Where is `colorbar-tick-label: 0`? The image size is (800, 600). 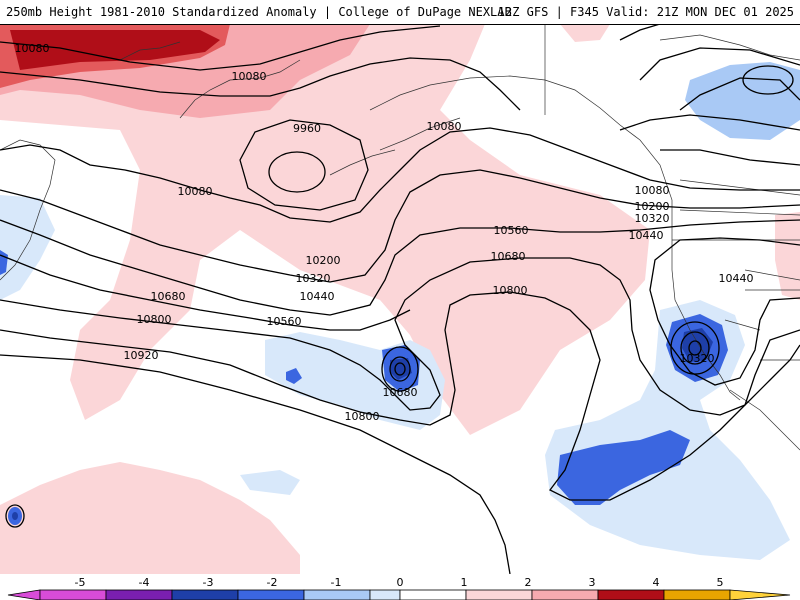 colorbar-tick-label: 0 is located at coordinates (400, 582).